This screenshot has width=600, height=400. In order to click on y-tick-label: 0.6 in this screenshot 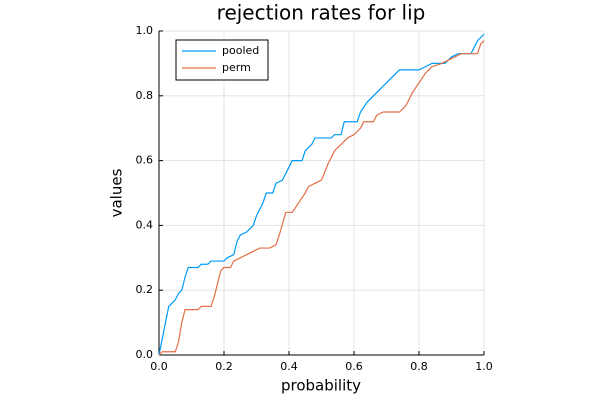, I will do `click(145, 160)`.